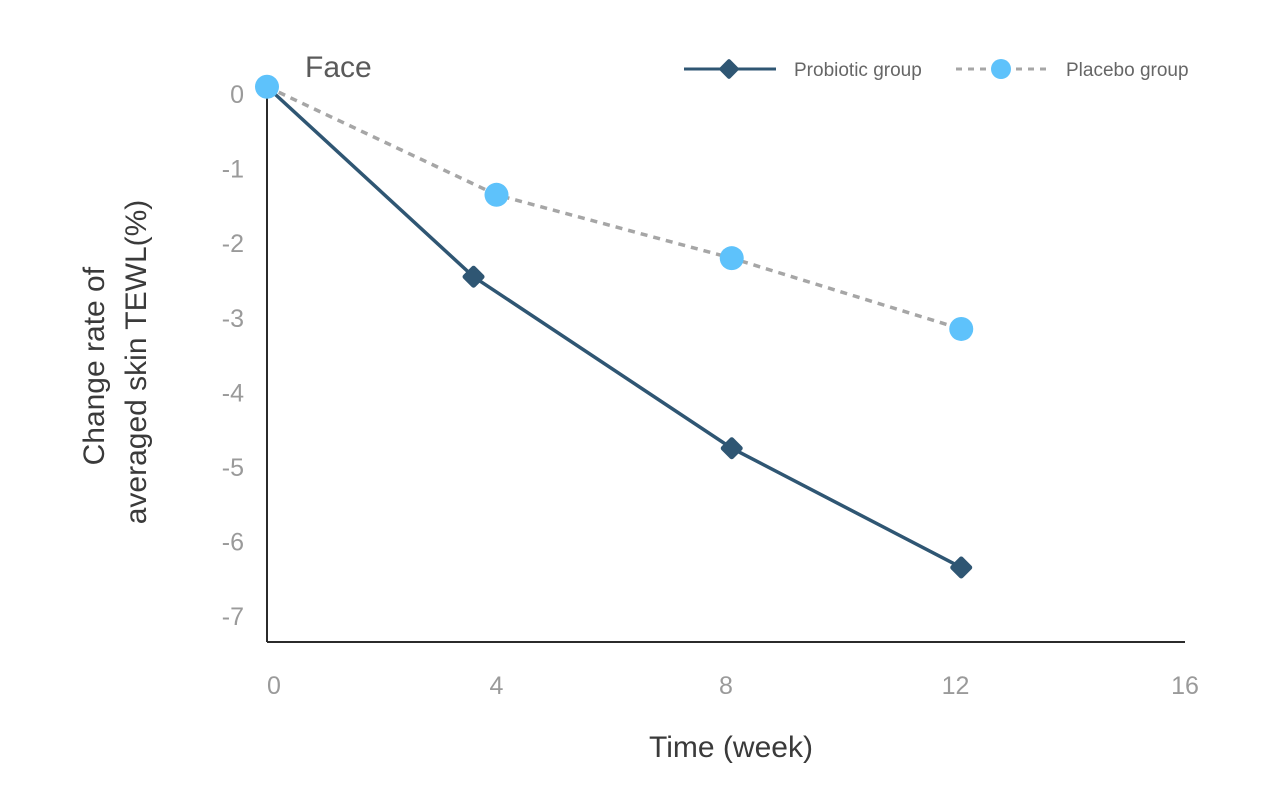  What do you see at coordinates (233, 542) in the screenshot?
I see `y-tick-label: -6` at bounding box center [233, 542].